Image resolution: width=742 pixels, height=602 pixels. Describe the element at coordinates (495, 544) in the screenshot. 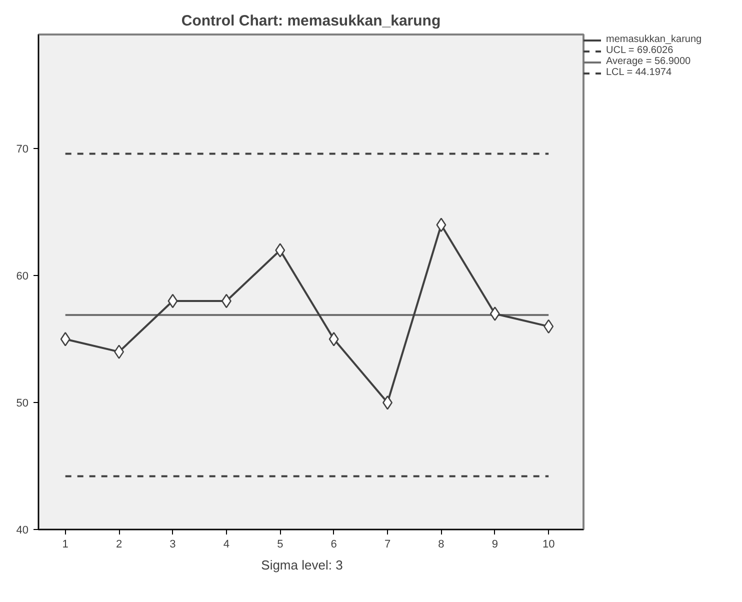

I see `x-tick-label: 9` at that location.